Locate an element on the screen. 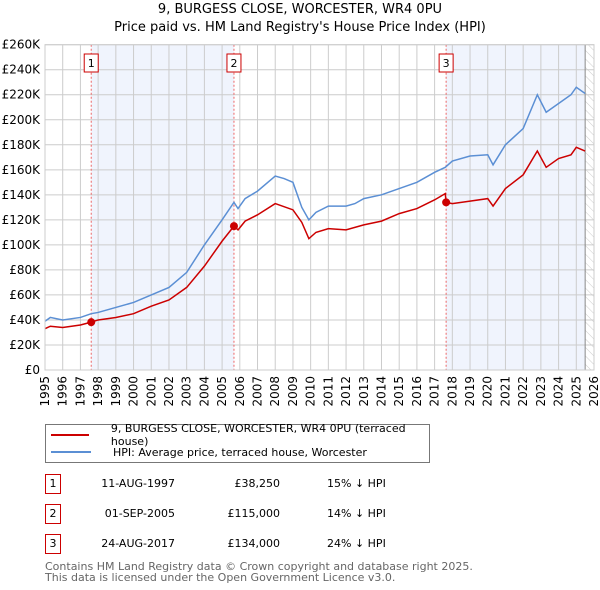  x-tick-label: 2021 is located at coordinates (505, 391).